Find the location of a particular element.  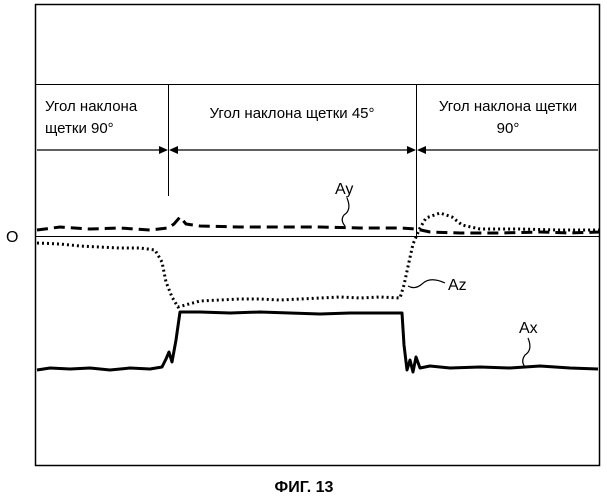

region-3-label-line-1: Угол наклона щетки is located at coordinates (508, 106).